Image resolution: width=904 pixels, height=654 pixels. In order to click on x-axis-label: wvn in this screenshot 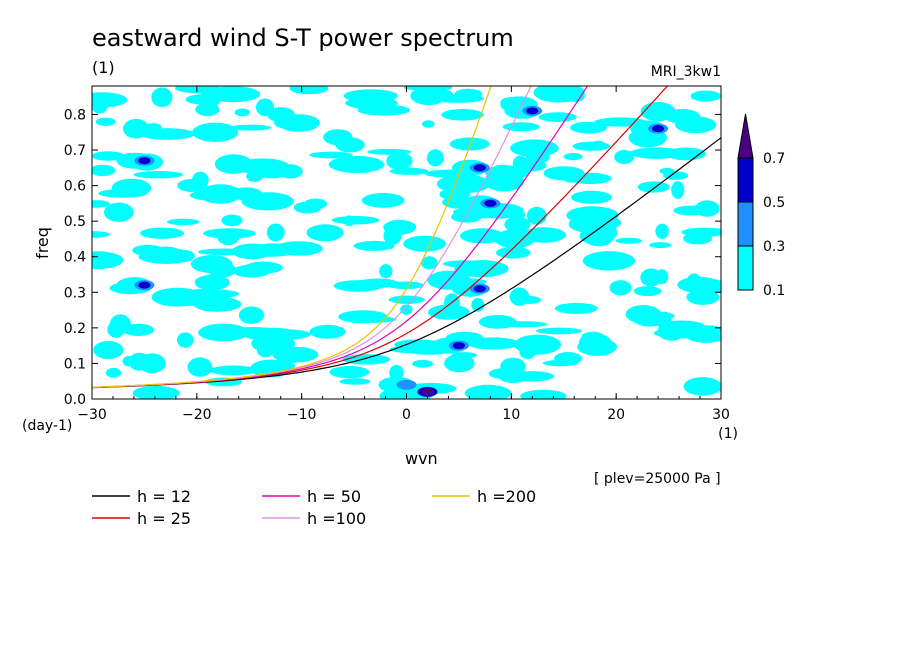, I will do `click(421, 458)`.